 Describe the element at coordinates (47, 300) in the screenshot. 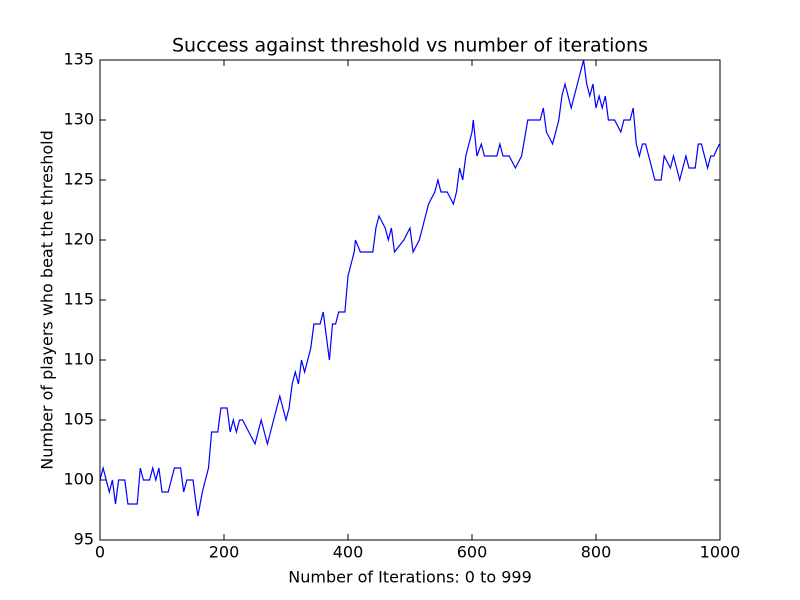

I see `y-axis-label: Number of players who beat the threshold` at that location.